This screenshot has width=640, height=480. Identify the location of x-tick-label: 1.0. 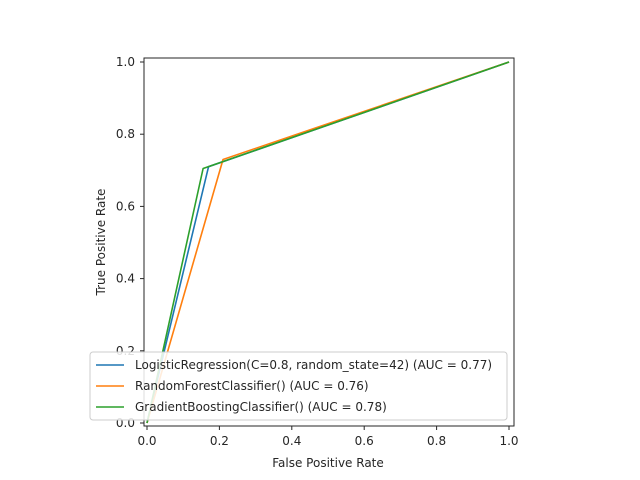
(508, 441).